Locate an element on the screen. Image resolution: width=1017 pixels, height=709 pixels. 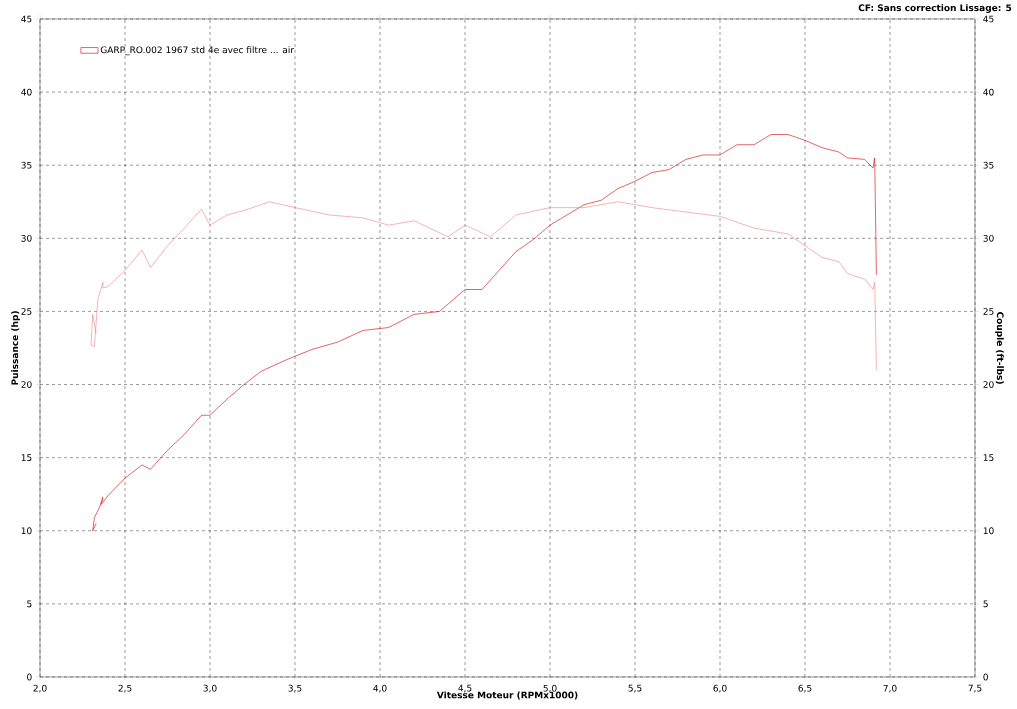
x-tick-label: 4,0 is located at coordinates (380, 688).